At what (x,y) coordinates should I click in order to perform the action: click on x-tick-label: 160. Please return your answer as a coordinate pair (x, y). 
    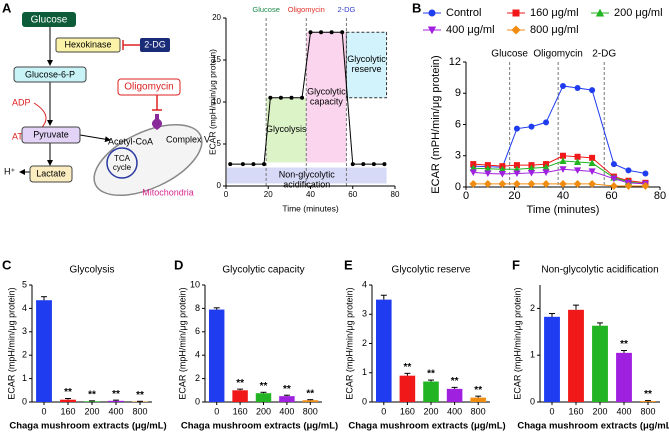
    Looking at the image, I should click on (575, 411).